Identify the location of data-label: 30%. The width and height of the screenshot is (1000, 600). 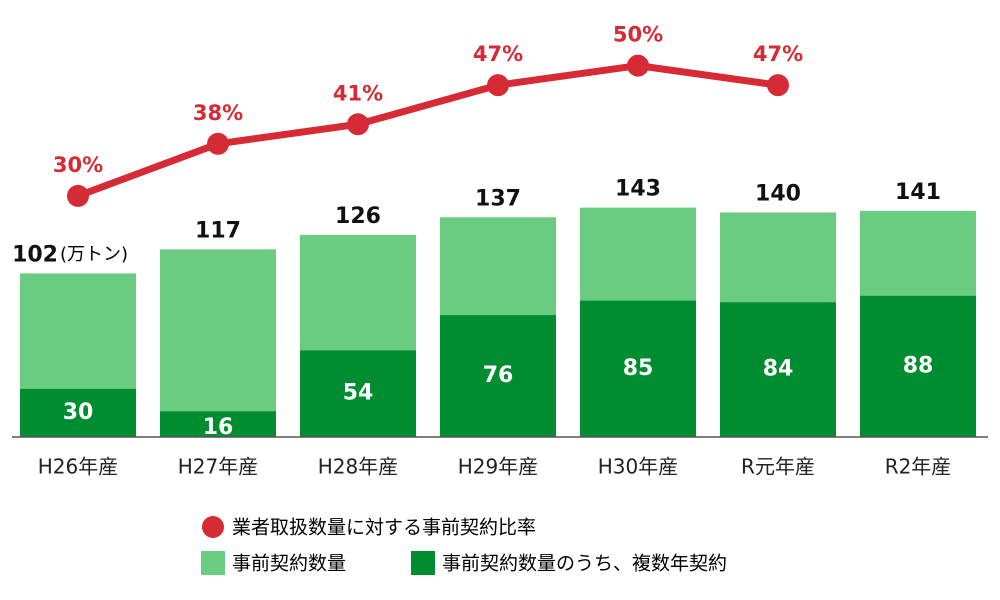
(78, 165).